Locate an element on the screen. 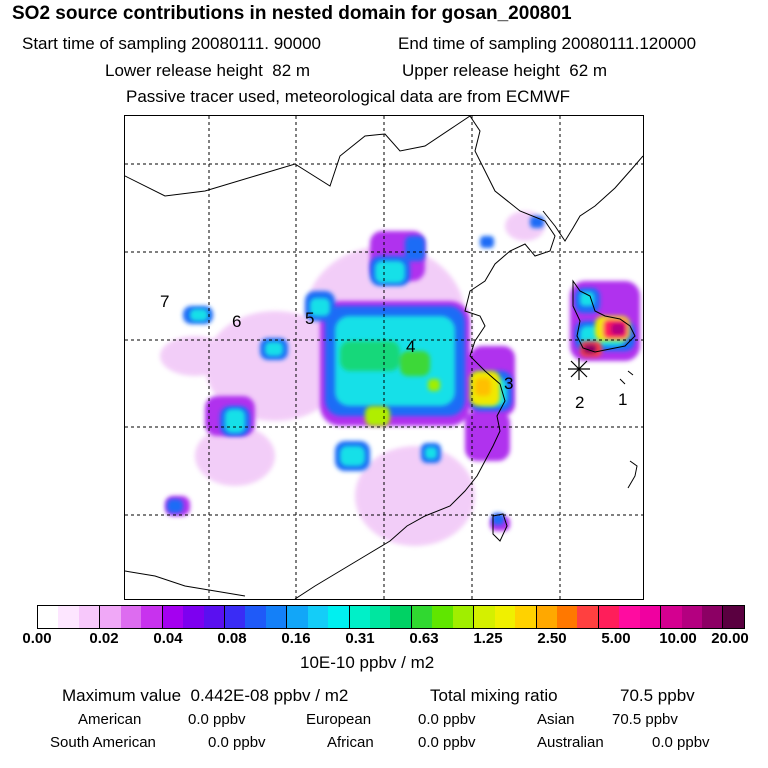  max-value: 0.442E-08 ppbv / m2 is located at coordinates (269, 695).